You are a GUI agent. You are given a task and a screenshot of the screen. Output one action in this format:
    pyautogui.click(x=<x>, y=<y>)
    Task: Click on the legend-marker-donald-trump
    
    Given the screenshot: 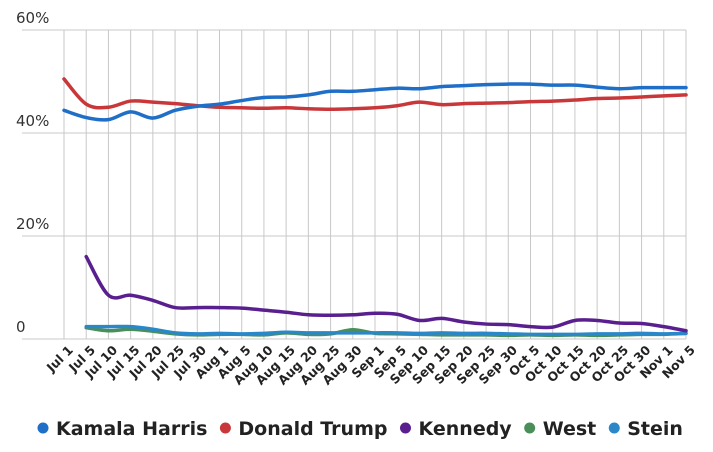 What is the action you would take?
    pyautogui.click(x=225, y=428)
    